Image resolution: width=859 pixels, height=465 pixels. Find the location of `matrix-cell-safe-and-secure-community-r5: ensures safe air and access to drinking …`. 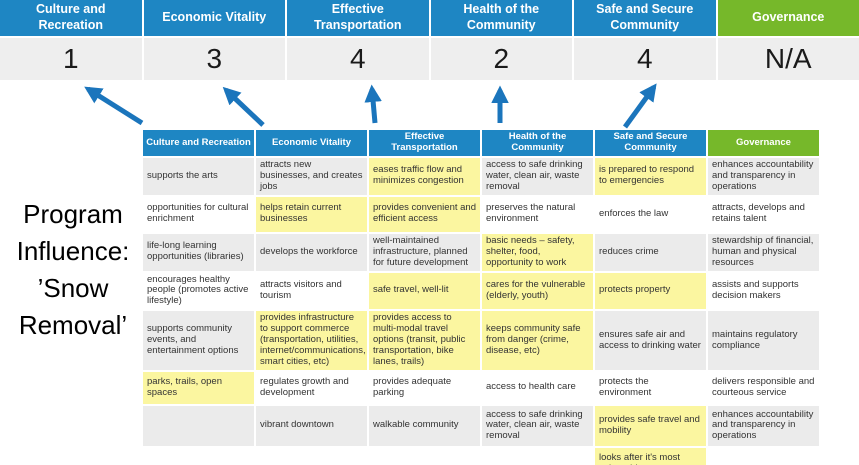

matrix-cell-safe-and-secure-community-r5: ensures safe air and access to drinking … is located at coordinates (650, 340).